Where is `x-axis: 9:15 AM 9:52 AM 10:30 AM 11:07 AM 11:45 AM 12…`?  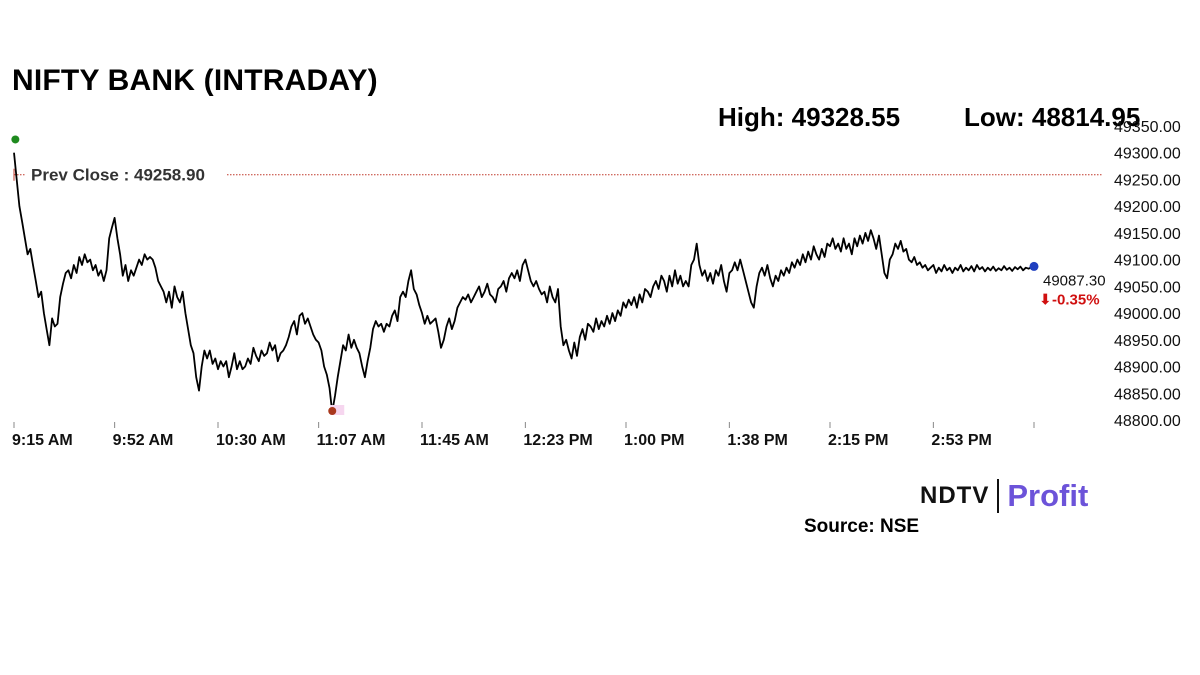
x-axis: 9:15 AM 9:52 AM 10:30 AM 11:07 AM 11:45 AM 12… is located at coordinates (523, 435).